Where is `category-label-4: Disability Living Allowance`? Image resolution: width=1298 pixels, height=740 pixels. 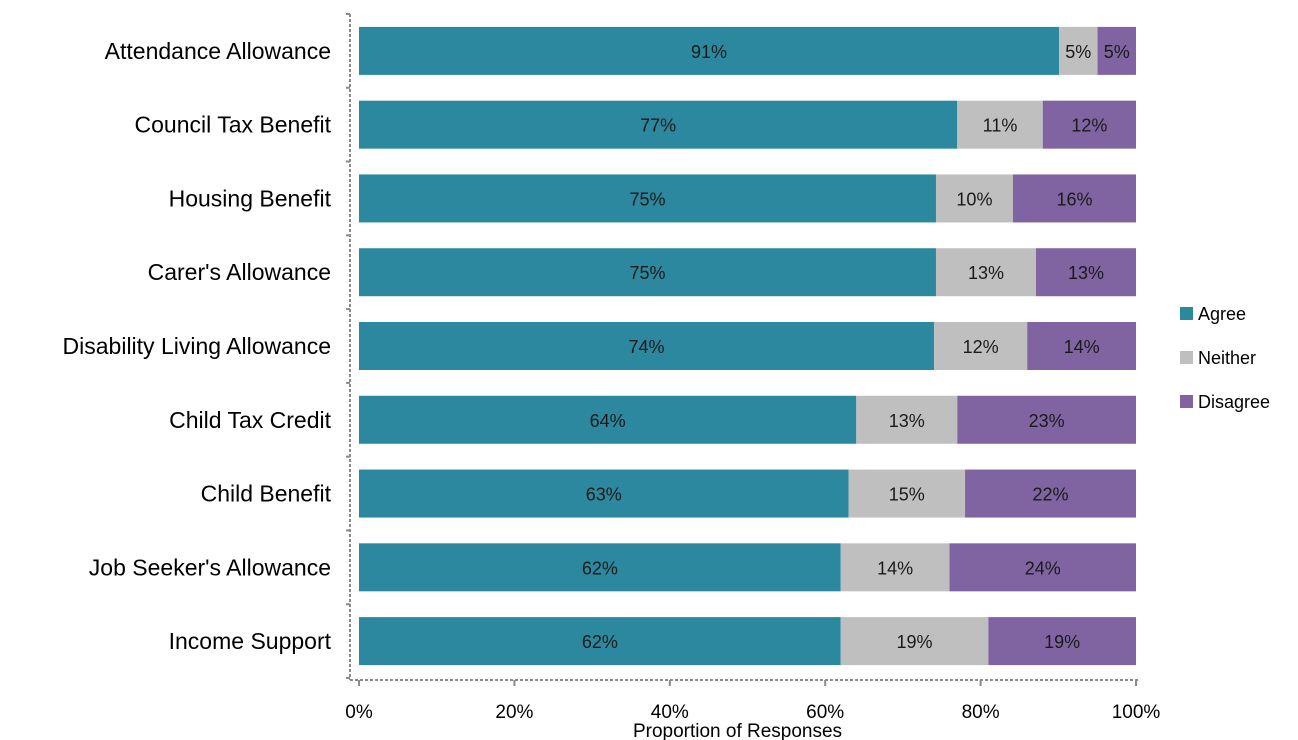 category-label-4: Disability Living Allowance is located at coordinates (197, 346).